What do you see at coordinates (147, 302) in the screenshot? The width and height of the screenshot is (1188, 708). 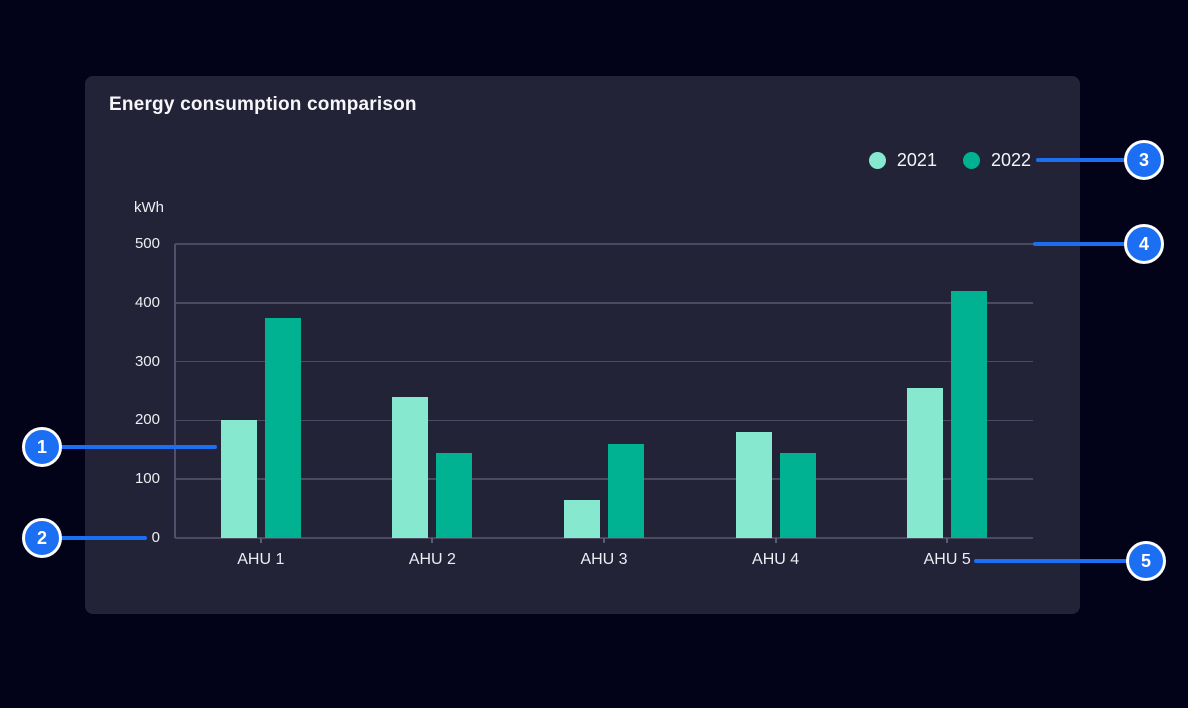 I see `y-tick-label-400: 400` at bounding box center [147, 302].